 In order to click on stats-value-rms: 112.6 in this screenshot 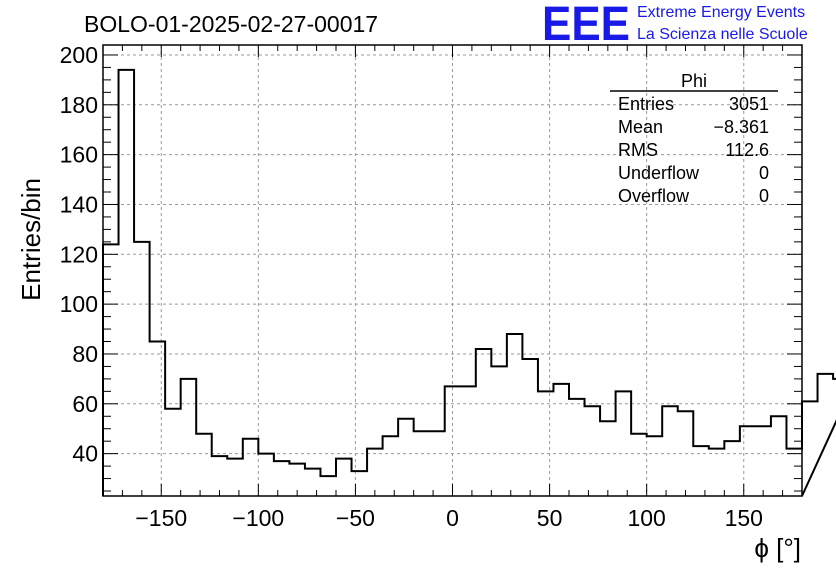, I will do `click(747, 150)`.